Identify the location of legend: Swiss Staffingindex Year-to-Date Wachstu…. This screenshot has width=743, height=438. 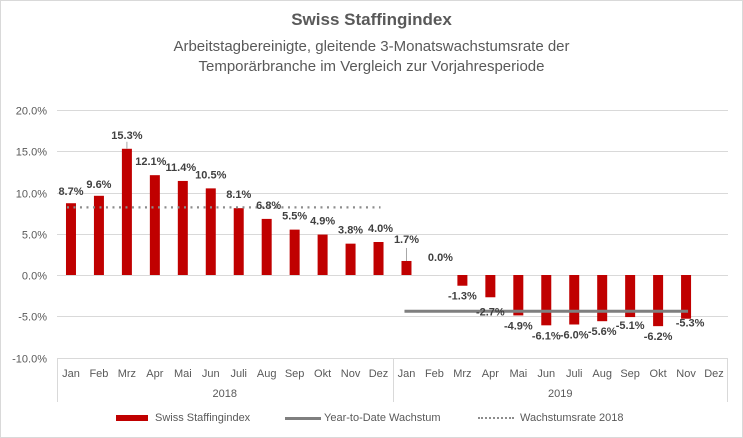
(371, 419).